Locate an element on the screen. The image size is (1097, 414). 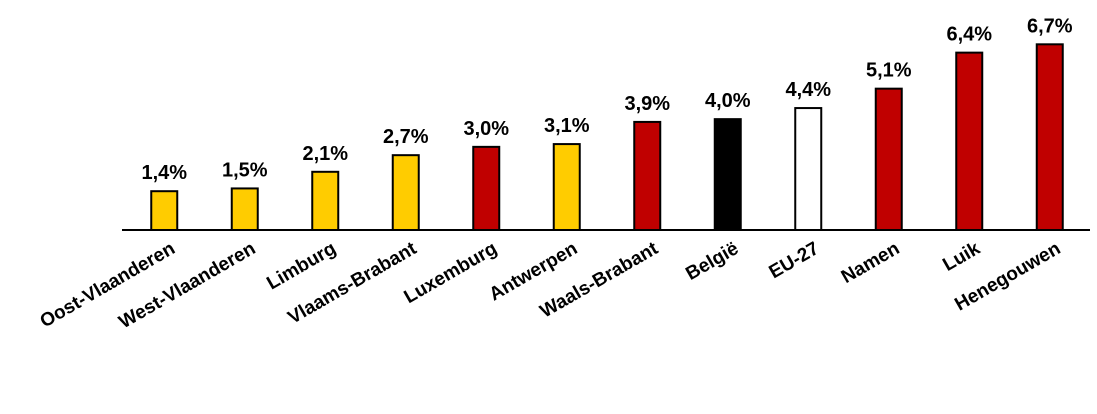
value-label: 2,1% is located at coordinates (325, 154).